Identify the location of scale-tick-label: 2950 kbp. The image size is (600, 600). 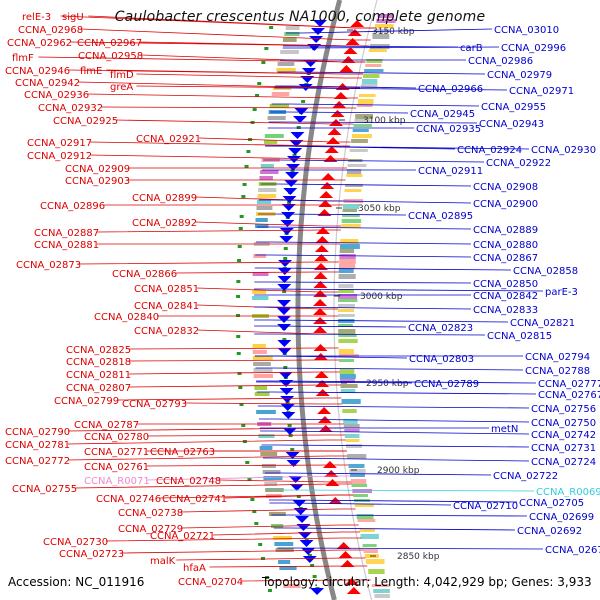
(387, 384).